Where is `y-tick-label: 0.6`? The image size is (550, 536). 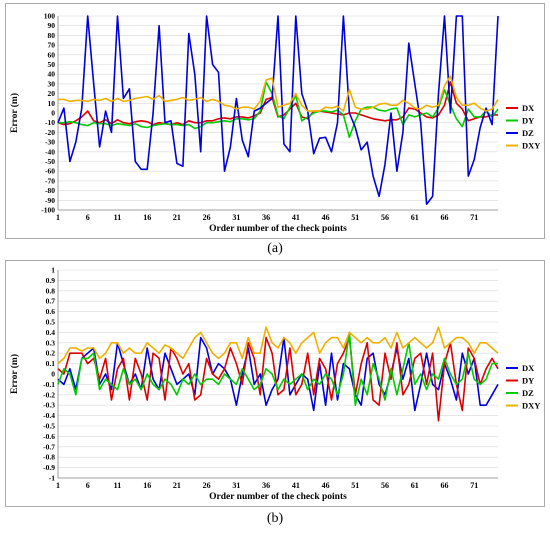 y-tick-label: 0.6 is located at coordinates (51, 311).